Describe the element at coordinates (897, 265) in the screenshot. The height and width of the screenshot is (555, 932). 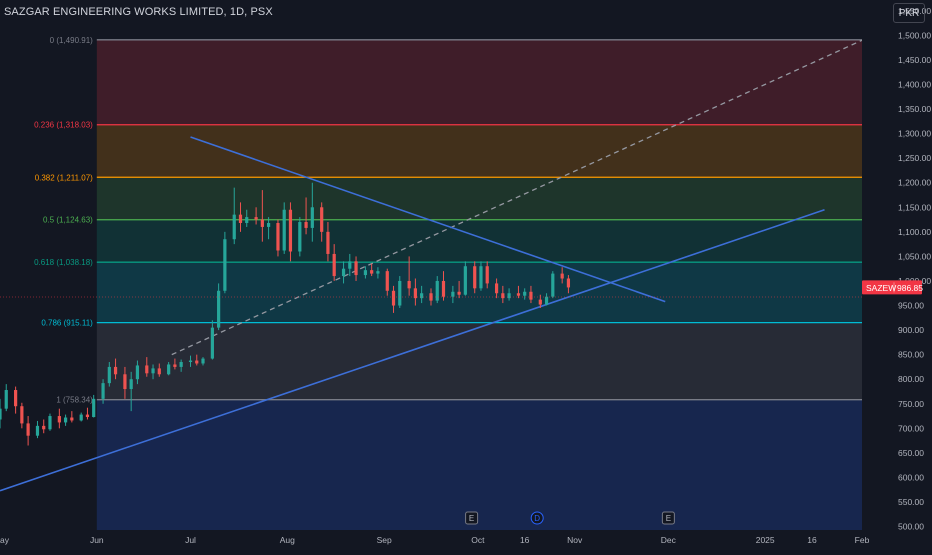
I see `price-axis` at that location.